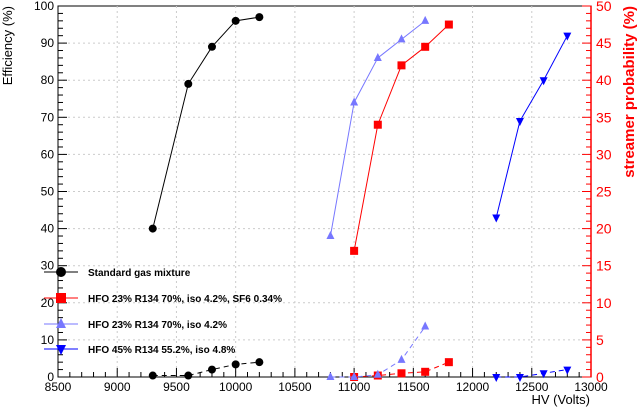 Image resolution: width=643 pixels, height=409 pixels. I want to click on y-tick-label: 80, so click(48, 80).